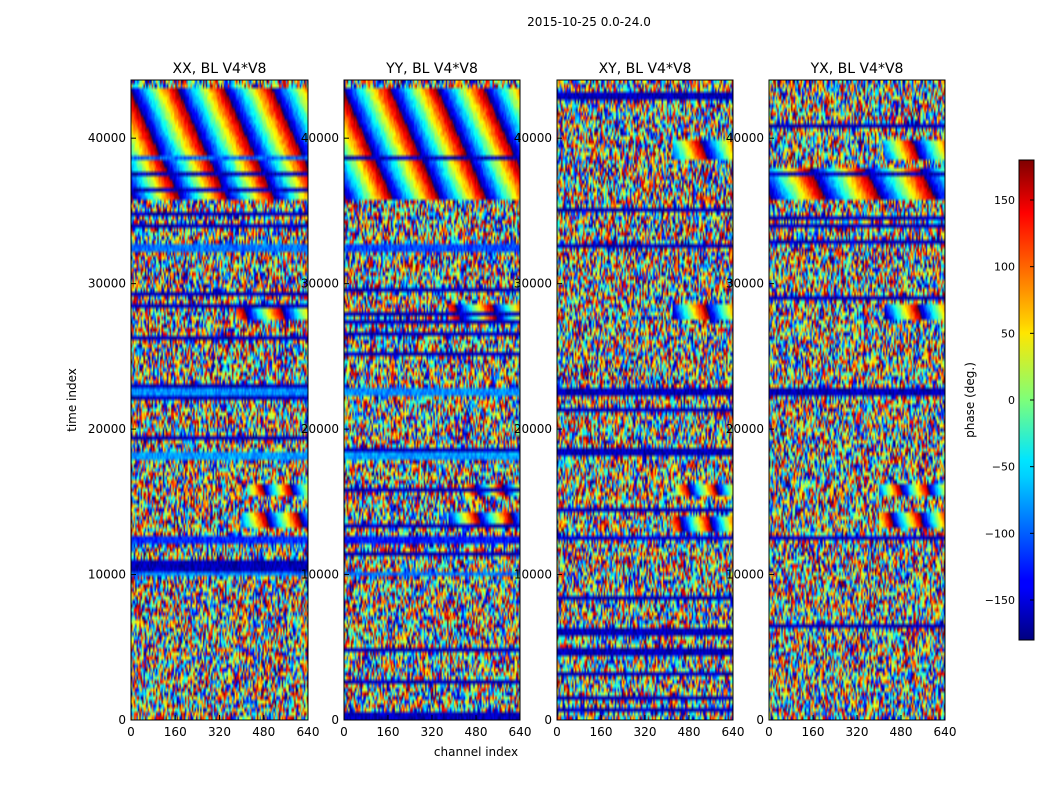  Describe the element at coordinates (72, 400) in the screenshot. I see `y-axis-label: time index` at that location.